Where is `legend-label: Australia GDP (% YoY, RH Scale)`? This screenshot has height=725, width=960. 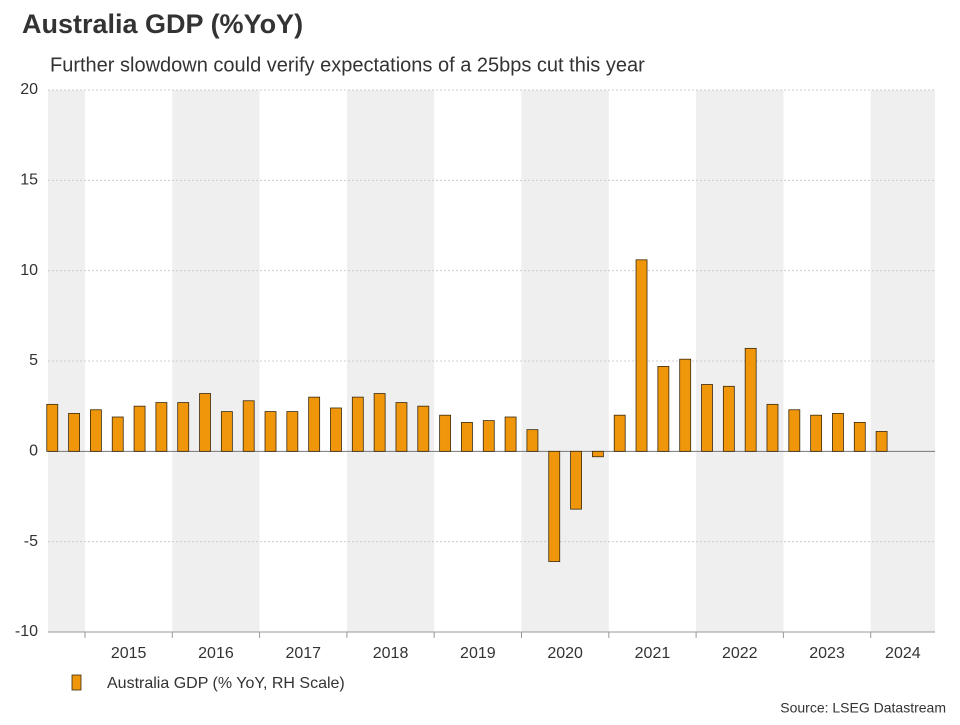 legend-label: Australia GDP (% YoY, RH Scale) is located at coordinates (226, 683).